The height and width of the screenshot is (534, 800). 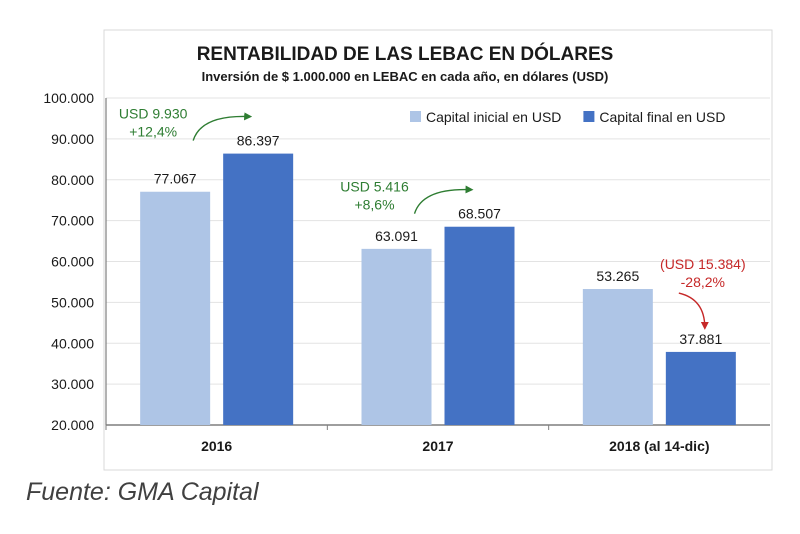 What do you see at coordinates (374, 187) in the screenshot?
I see `annotation-amount: USD 5.416` at bounding box center [374, 187].